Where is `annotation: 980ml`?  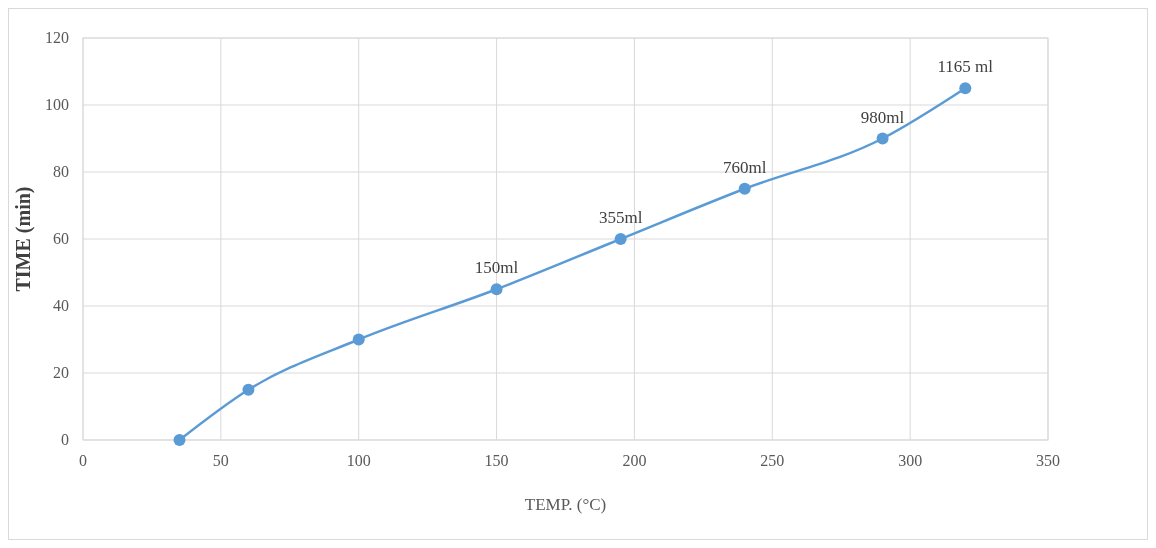
annotation: 980ml is located at coordinates (882, 117).